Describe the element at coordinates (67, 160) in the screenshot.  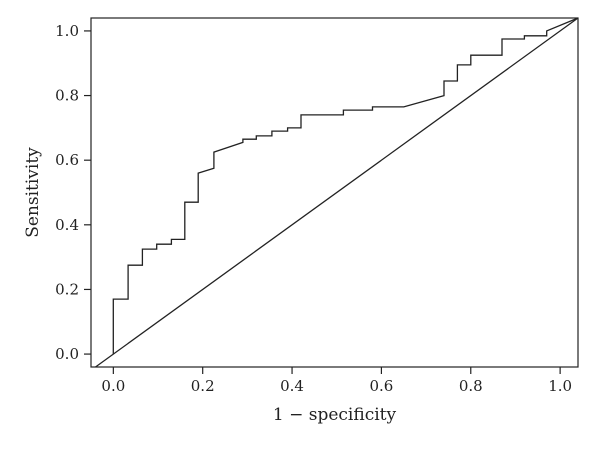
I see `y-tick-label: 0.6` at that location.